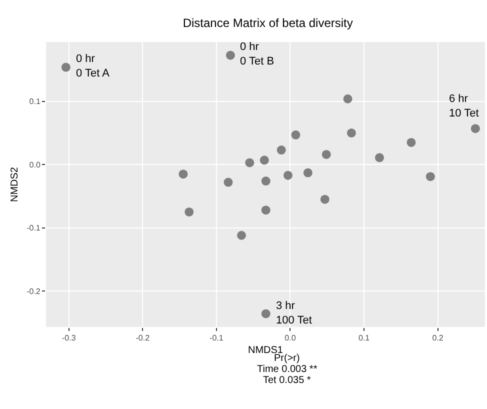 Image resolution: width=487 pixels, height=409 pixels. What do you see at coordinates (294, 313) in the screenshot?
I see `annotation: 3 hr 100 Tet` at bounding box center [294, 313].